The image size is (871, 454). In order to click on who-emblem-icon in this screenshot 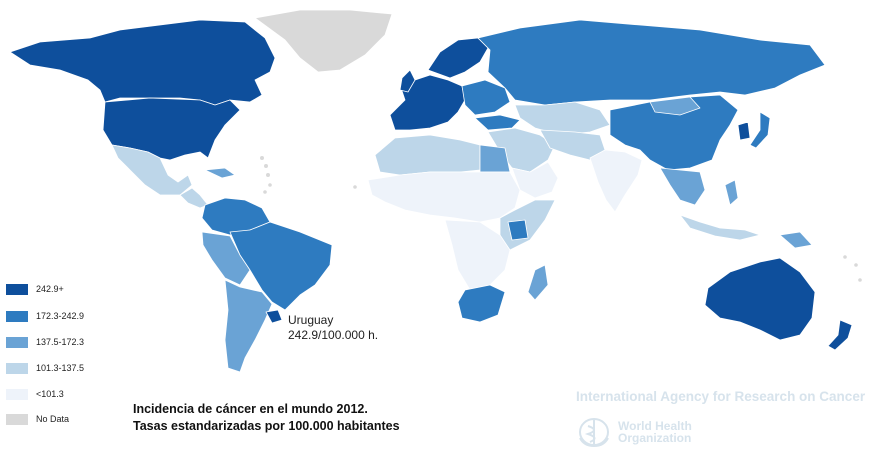, I will do `click(594, 433)`.